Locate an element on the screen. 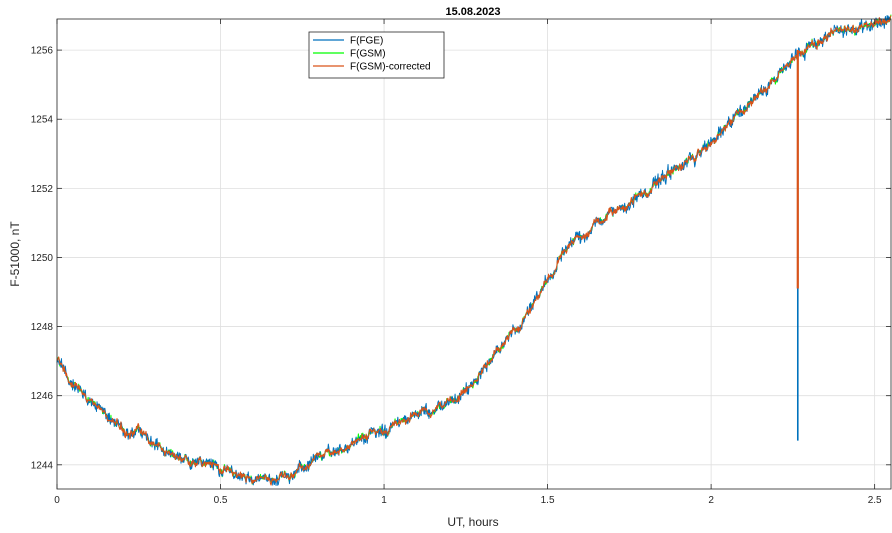  legend-label: F(GSM) is located at coordinates (368, 54).